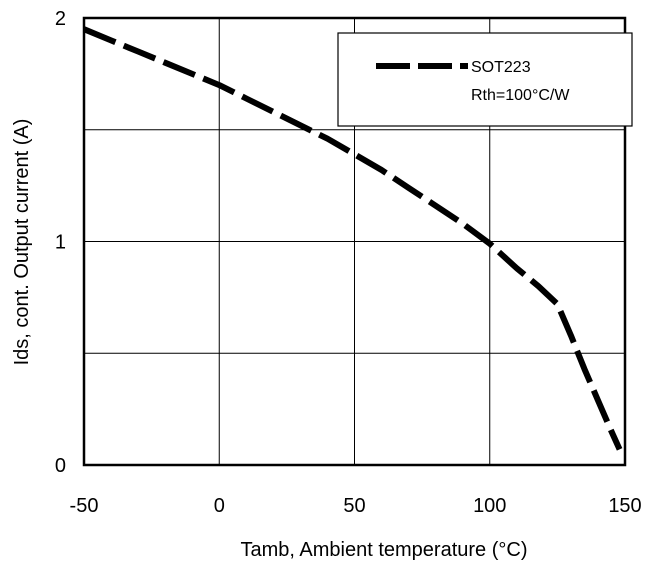  Describe the element at coordinates (520, 95) in the screenshot. I see `legend-label-rth: Rth=100°C/W` at that location.